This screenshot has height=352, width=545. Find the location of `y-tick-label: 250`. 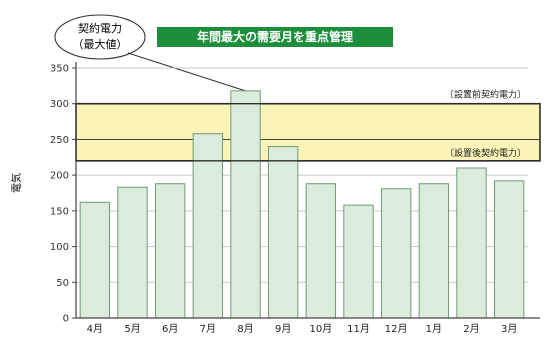

y-tick-label: 250 is located at coordinates (59, 140).